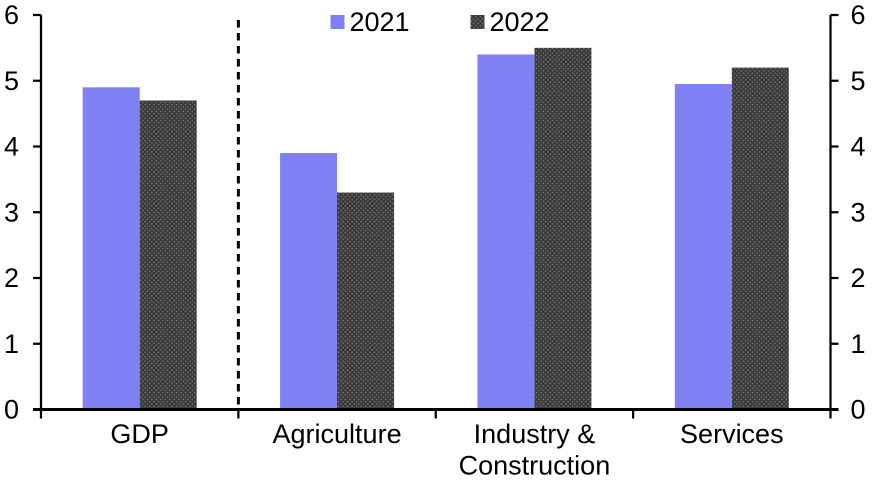 This screenshot has height=490, width=882. I want to click on legend-entry-2021: 2021, so click(370, 22).